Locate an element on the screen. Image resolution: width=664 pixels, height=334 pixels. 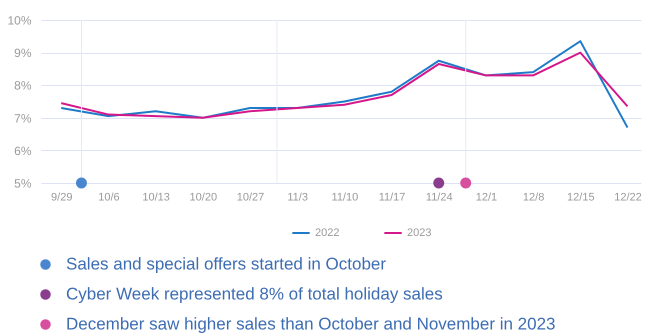
y-tick-label: 9% is located at coordinates (23, 53).